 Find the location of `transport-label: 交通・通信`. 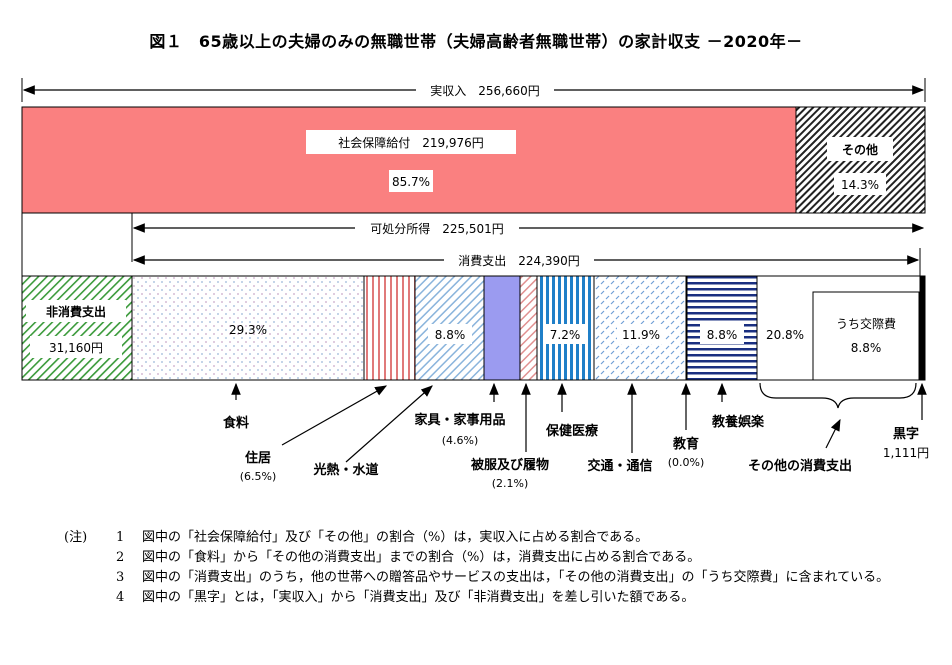

transport-label: 交通・通信 is located at coordinates (619, 466).